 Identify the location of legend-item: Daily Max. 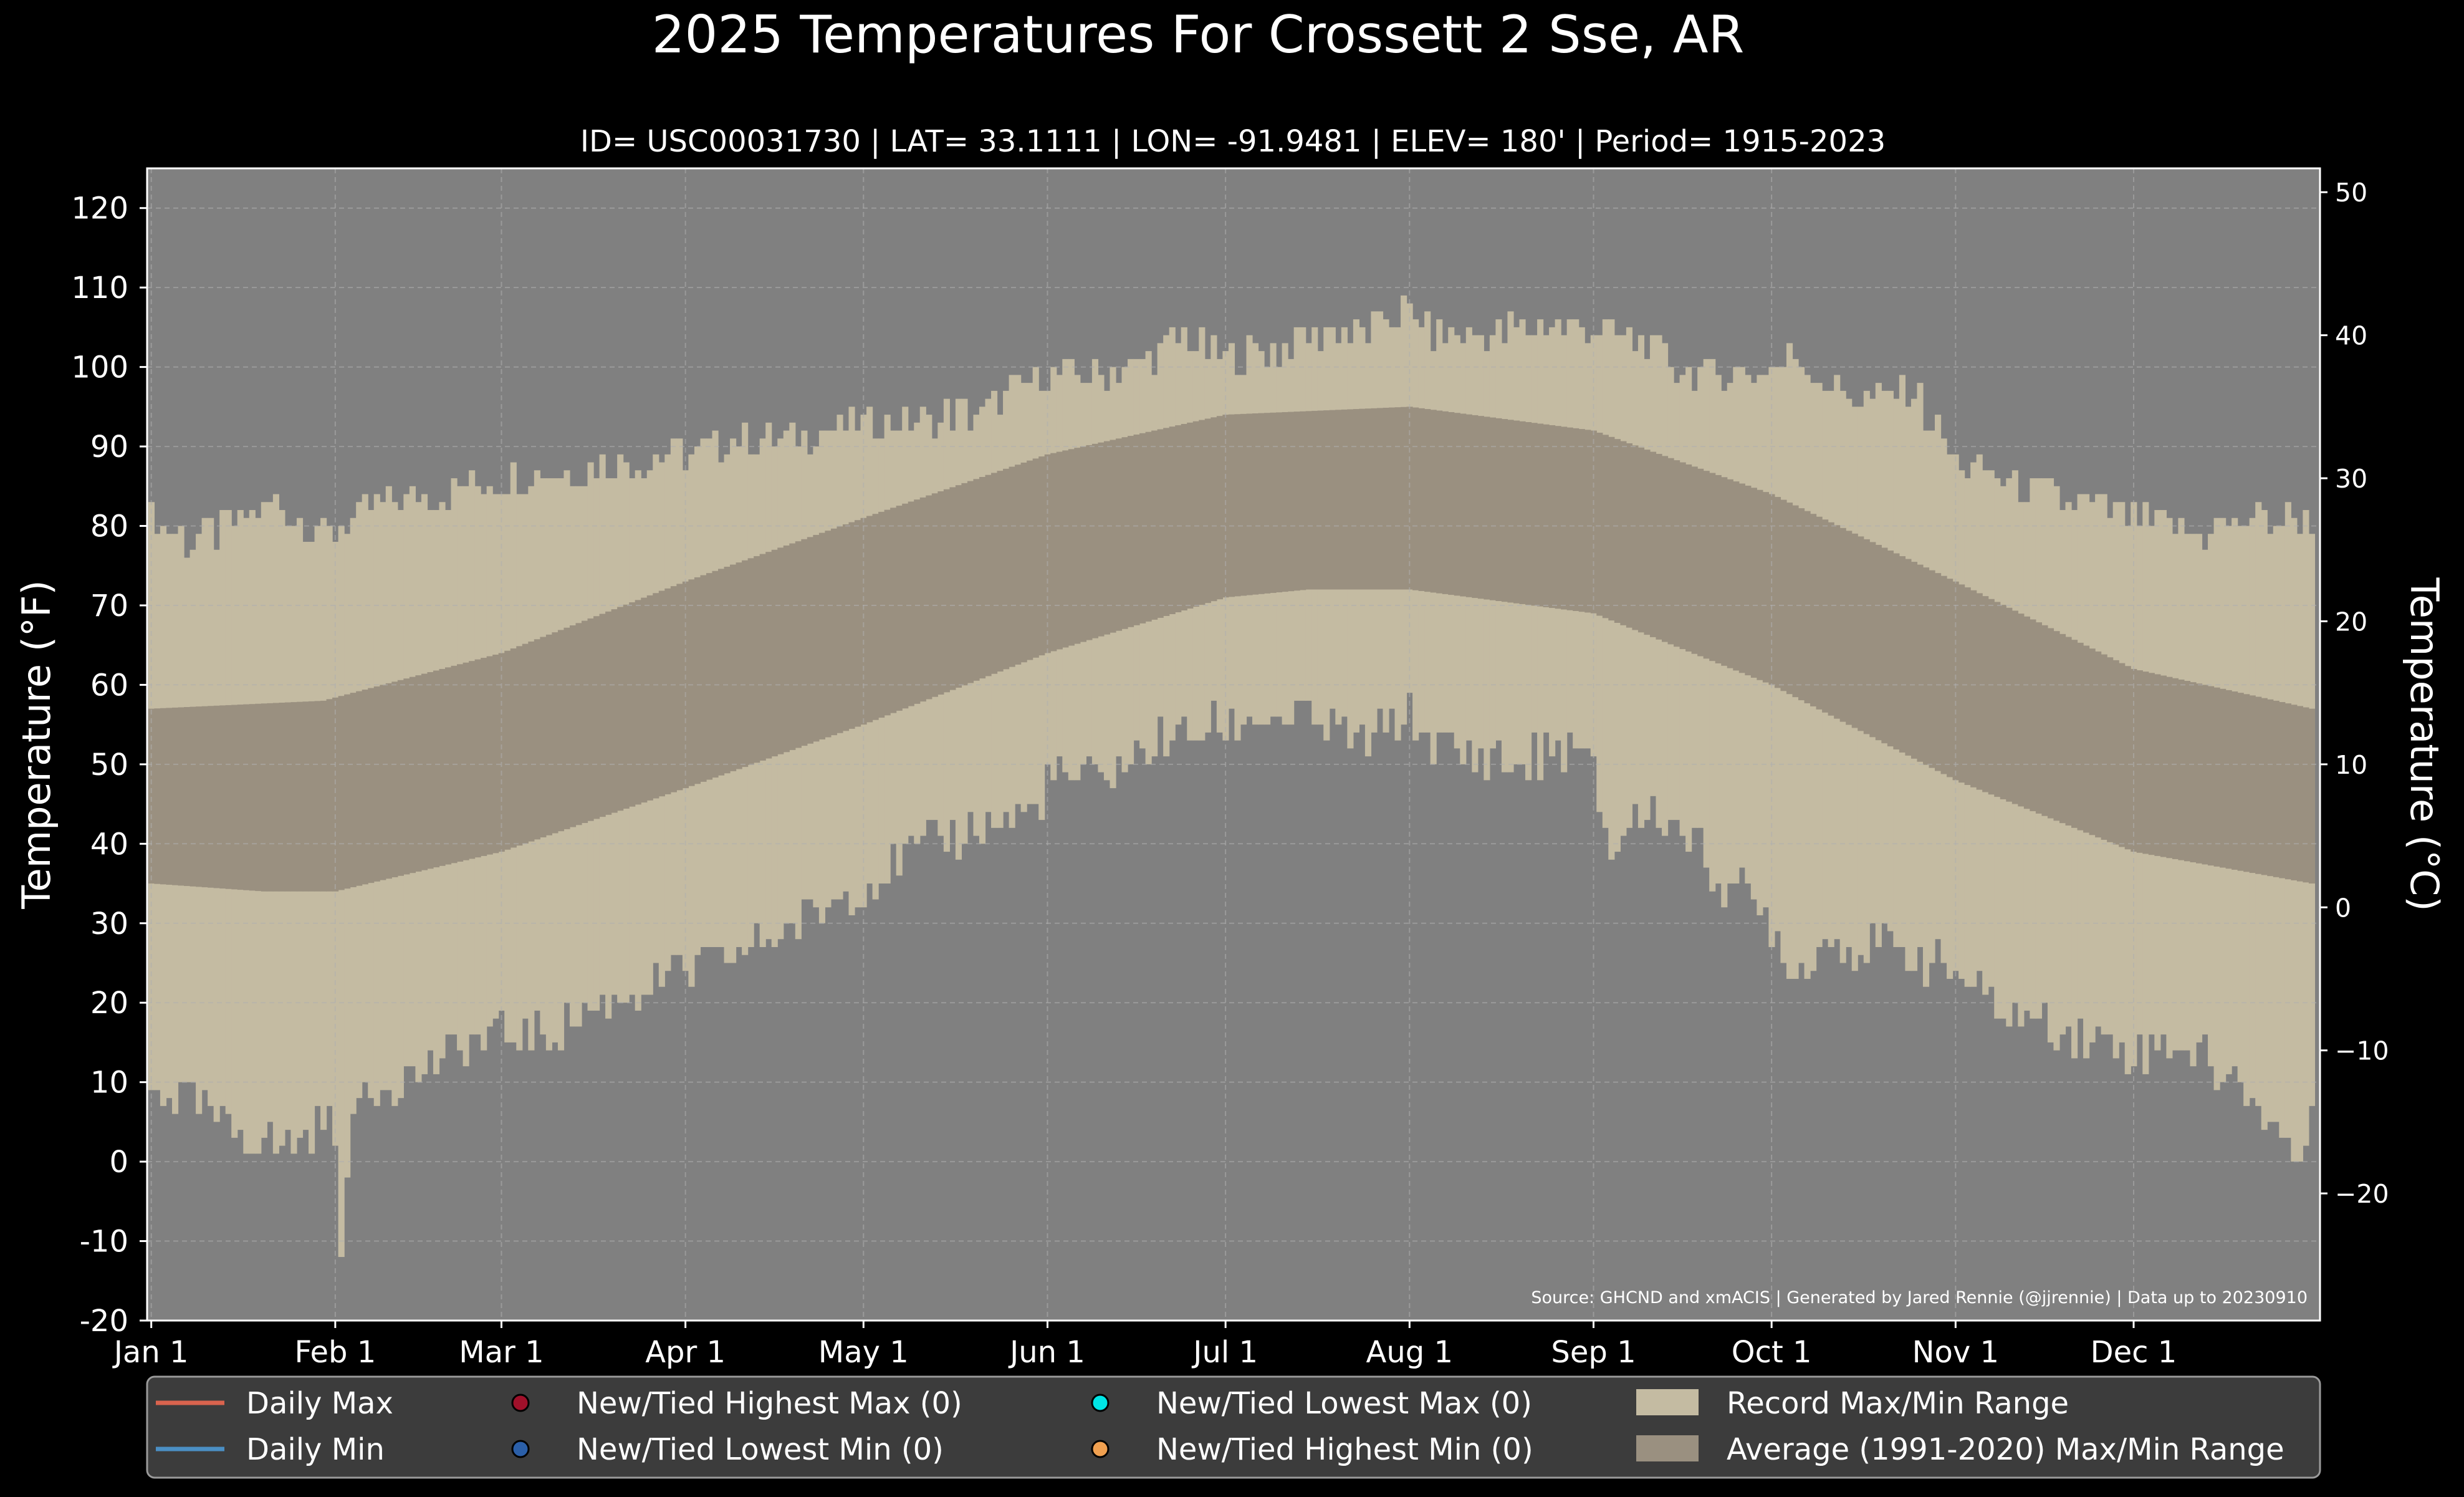
(274, 1403).